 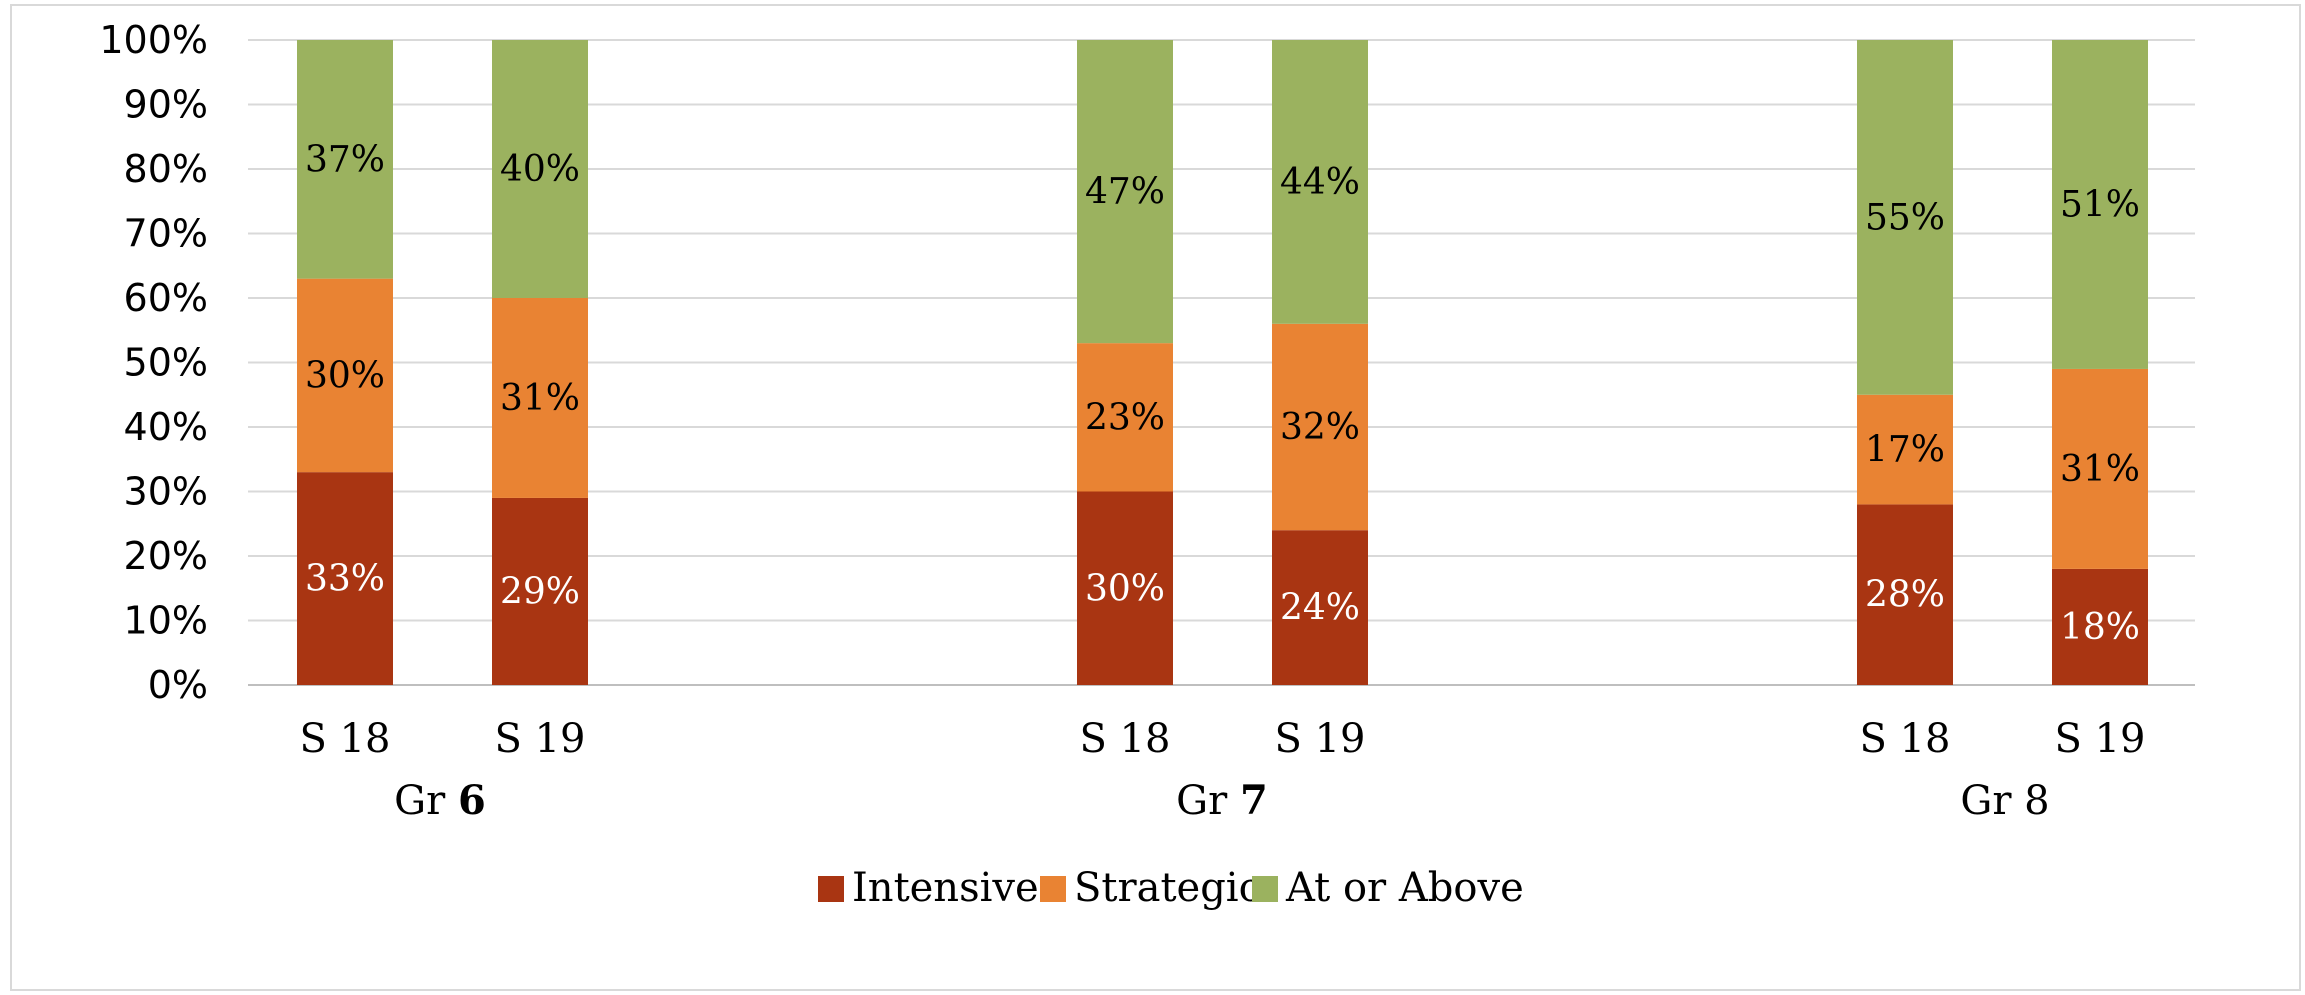 What do you see at coordinates (1254, 800) in the screenshot?
I see `group-label-number: 7` at bounding box center [1254, 800].